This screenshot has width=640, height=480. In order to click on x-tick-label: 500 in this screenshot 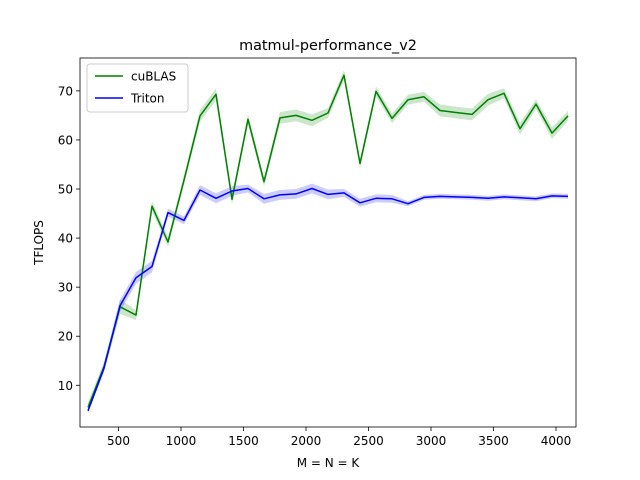, I will do `click(118, 441)`.